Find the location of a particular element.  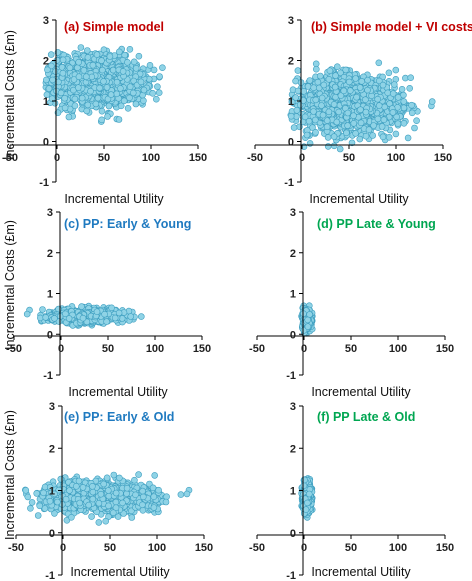

panel-title: (c) PP: Early & Young is located at coordinates (127, 224).